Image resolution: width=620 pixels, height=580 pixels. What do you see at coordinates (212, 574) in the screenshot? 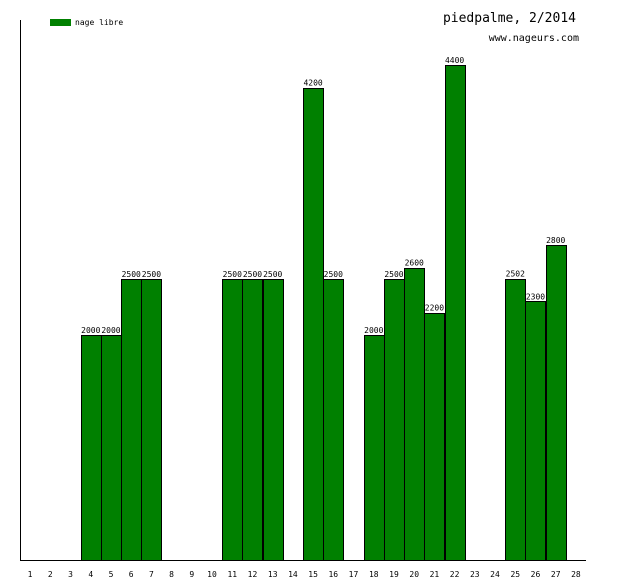
I see `x-tick-label: 10` at bounding box center [212, 574].